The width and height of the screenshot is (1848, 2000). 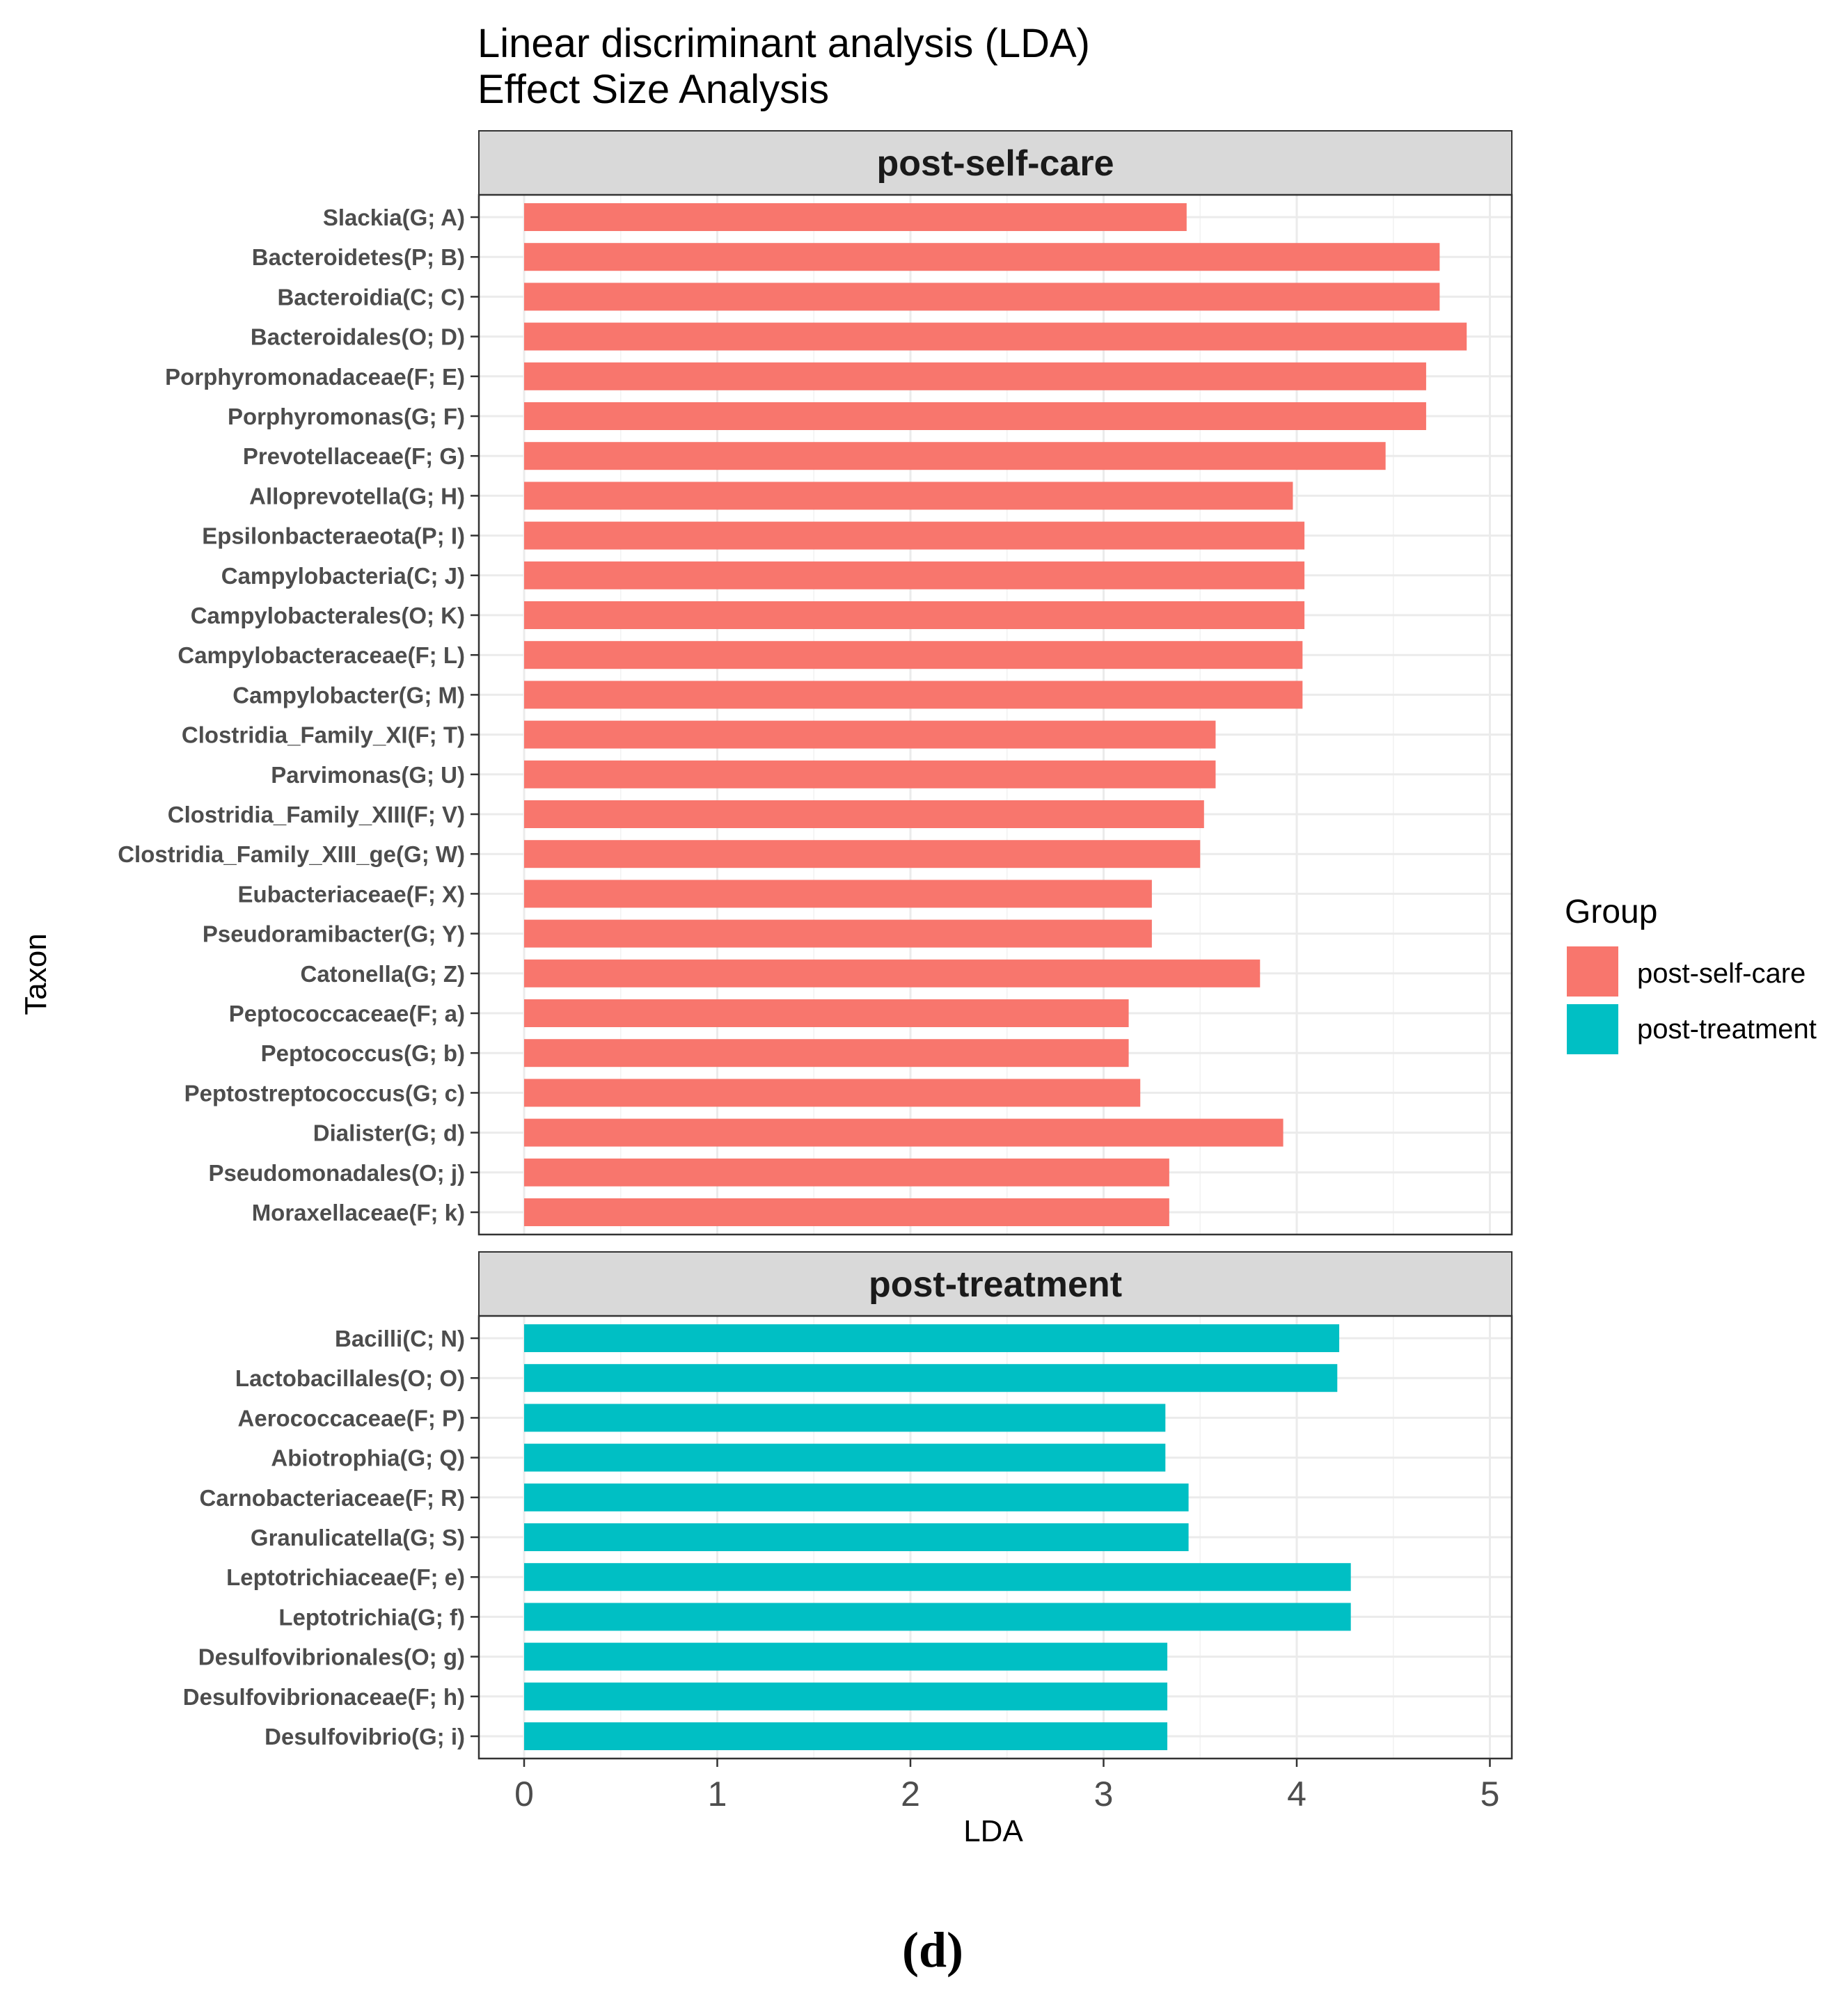 What do you see at coordinates (846, 1736) in the screenshot?
I see `bar-desulfovibrio-g-i` at bounding box center [846, 1736].